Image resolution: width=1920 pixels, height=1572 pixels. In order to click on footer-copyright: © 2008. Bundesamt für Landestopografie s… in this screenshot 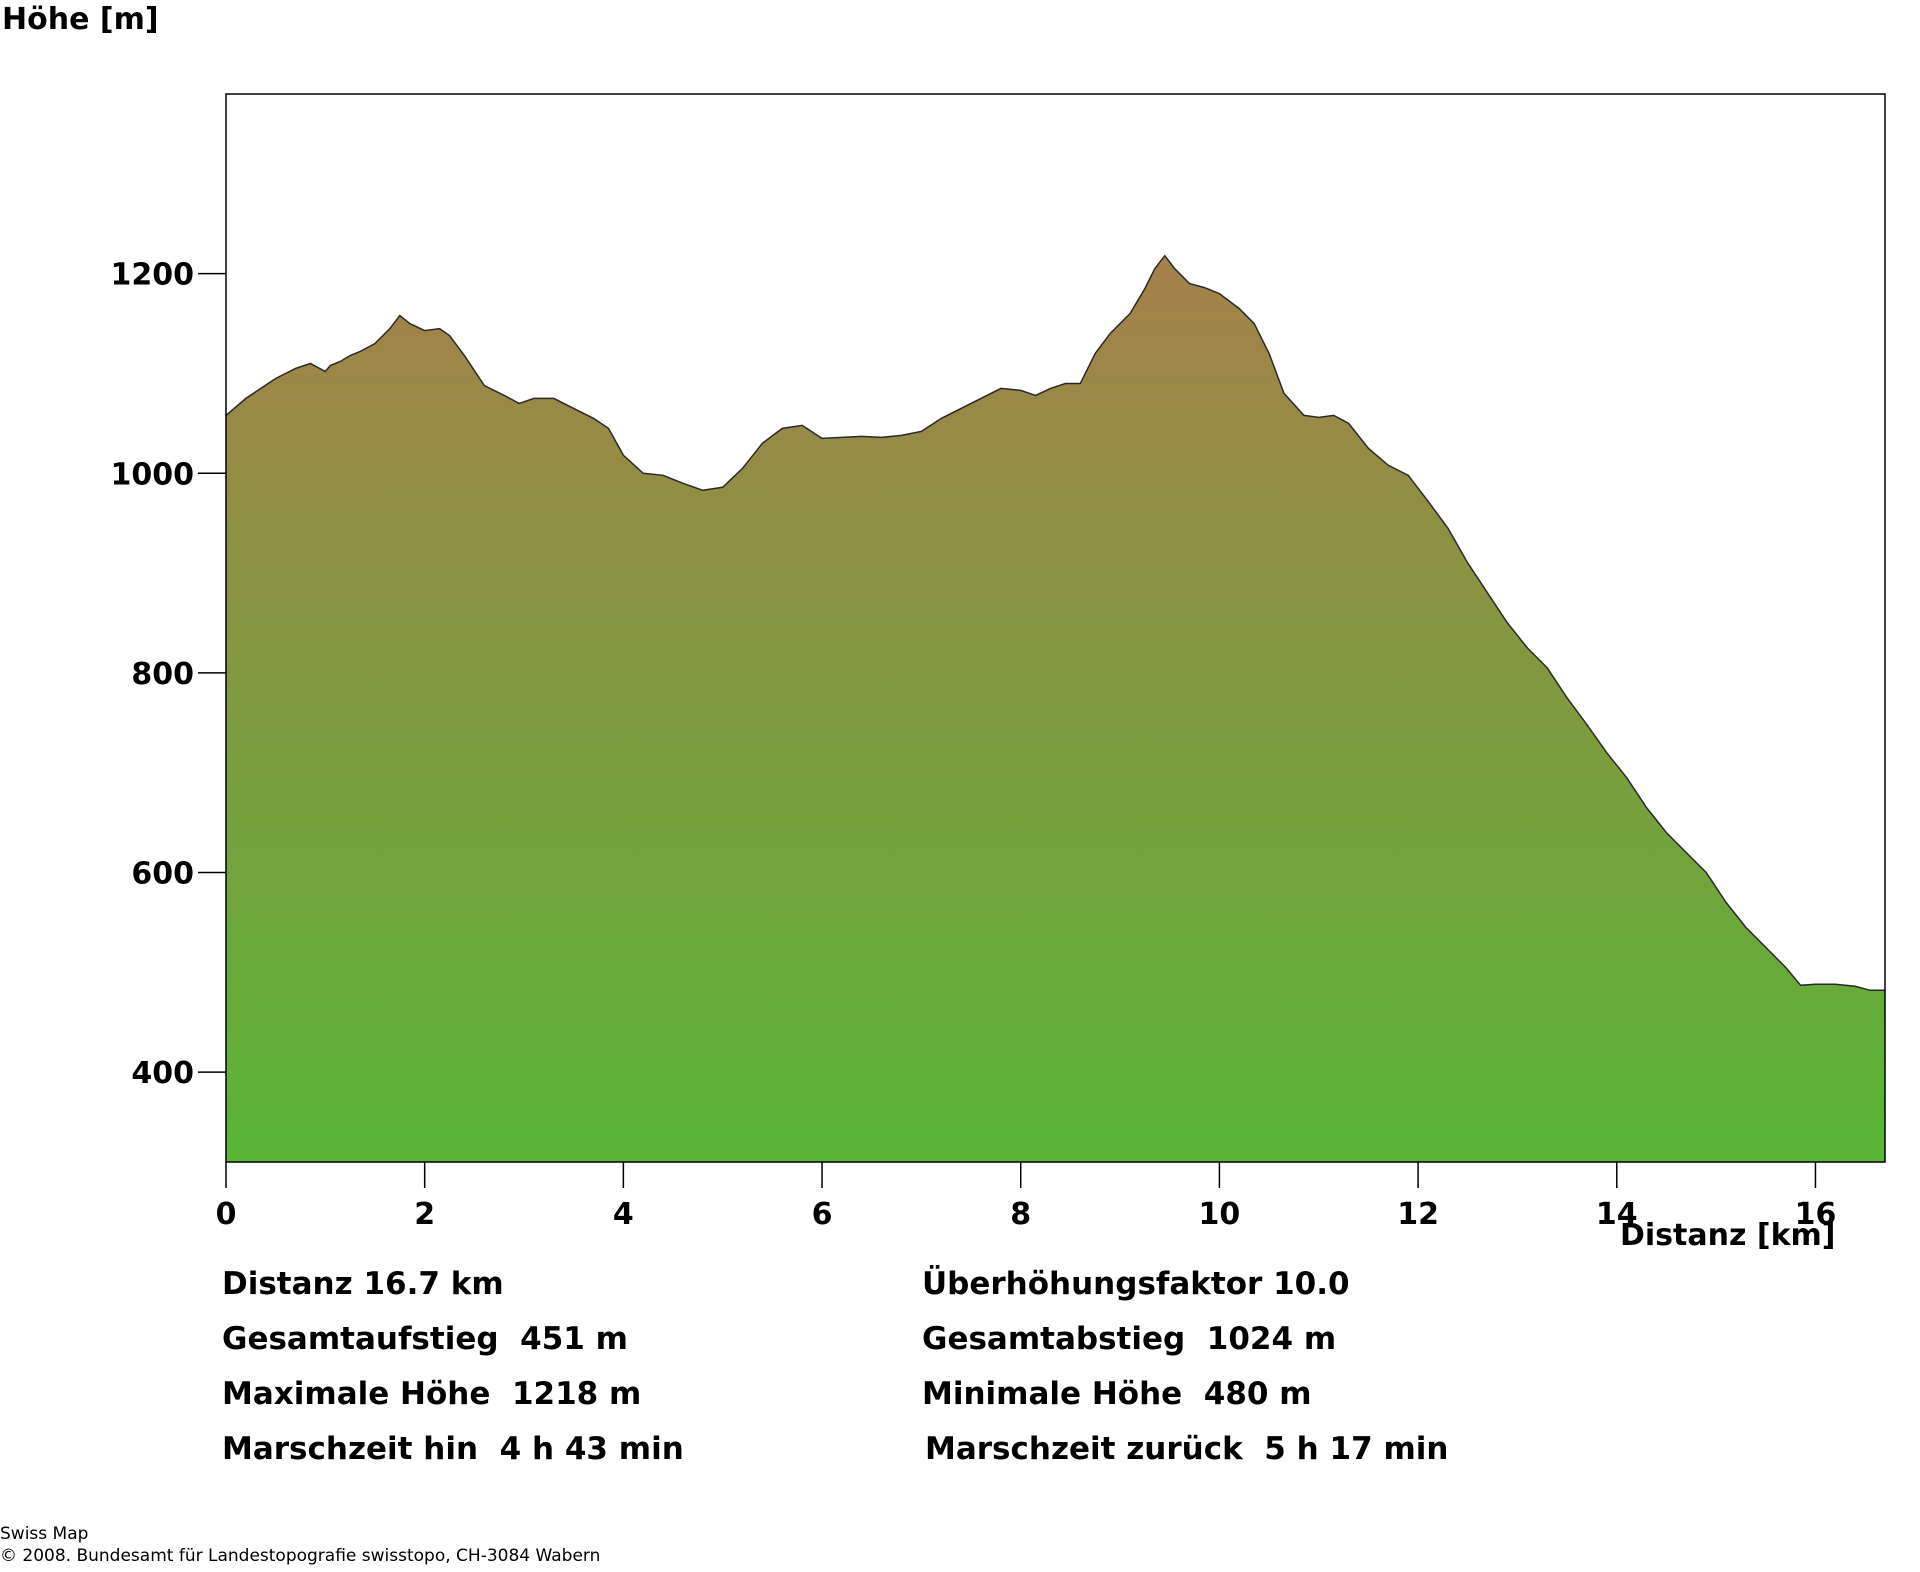, I will do `click(300, 1556)`.